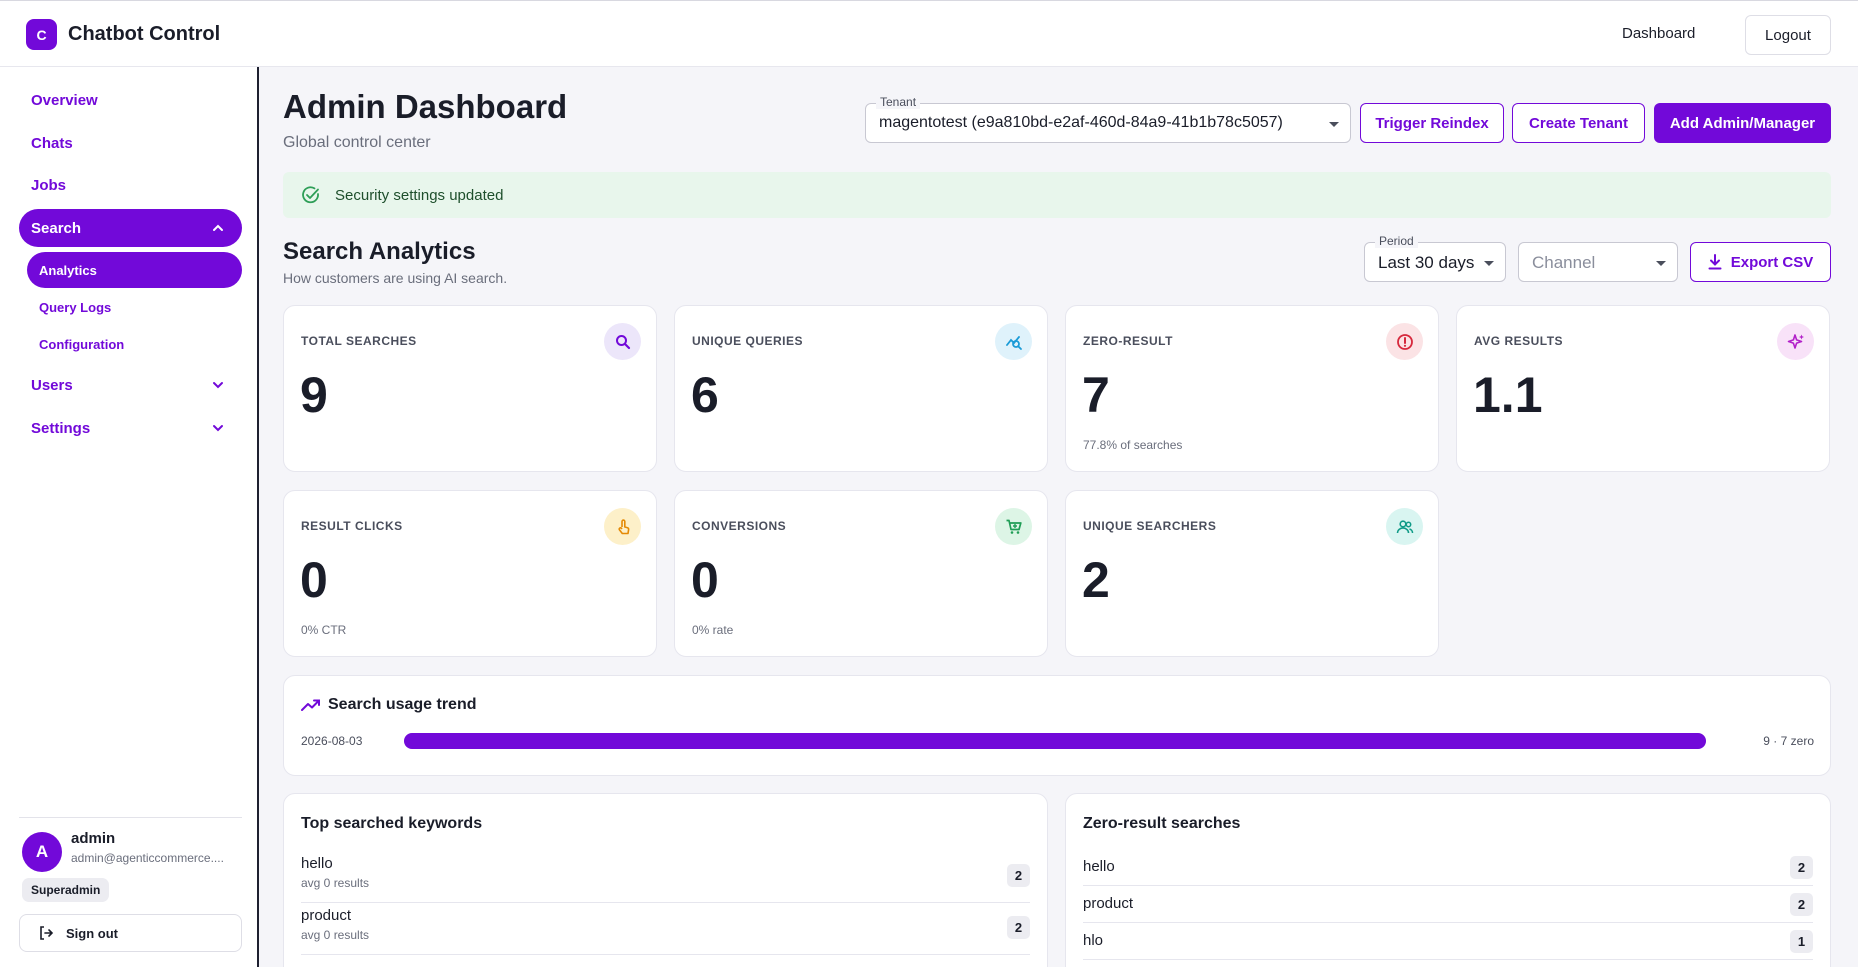 The height and width of the screenshot is (967, 1858). Describe the element at coordinates (130, 100) in the screenshot. I see `sidebar-item-overview: Overview` at that location.